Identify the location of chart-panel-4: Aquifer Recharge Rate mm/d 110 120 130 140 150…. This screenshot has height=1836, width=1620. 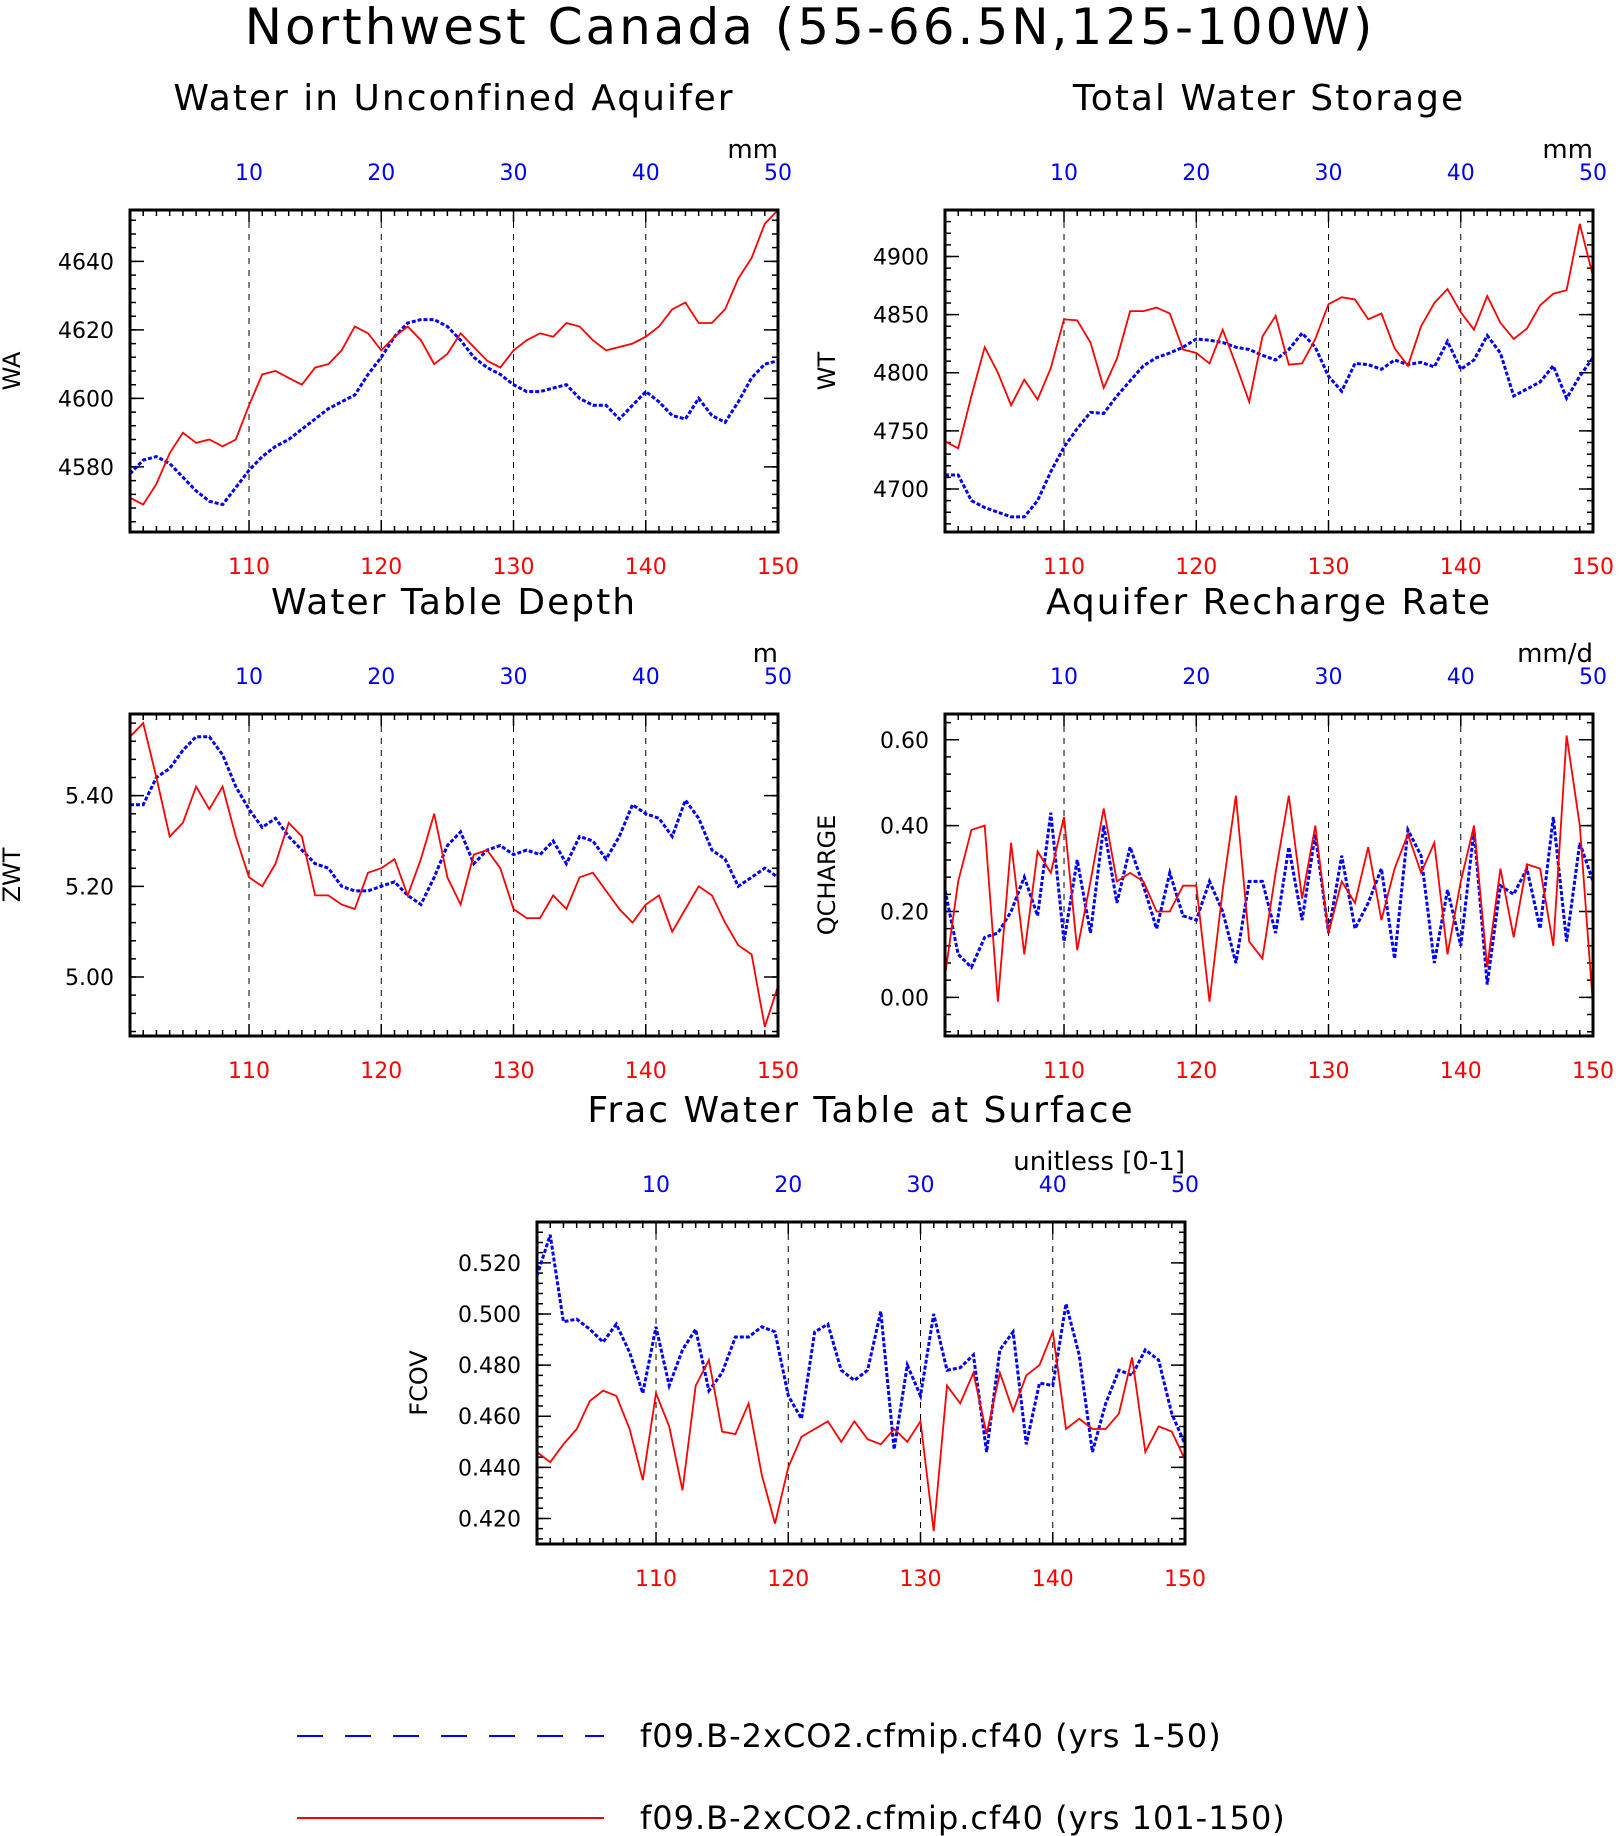
(1213, 833).